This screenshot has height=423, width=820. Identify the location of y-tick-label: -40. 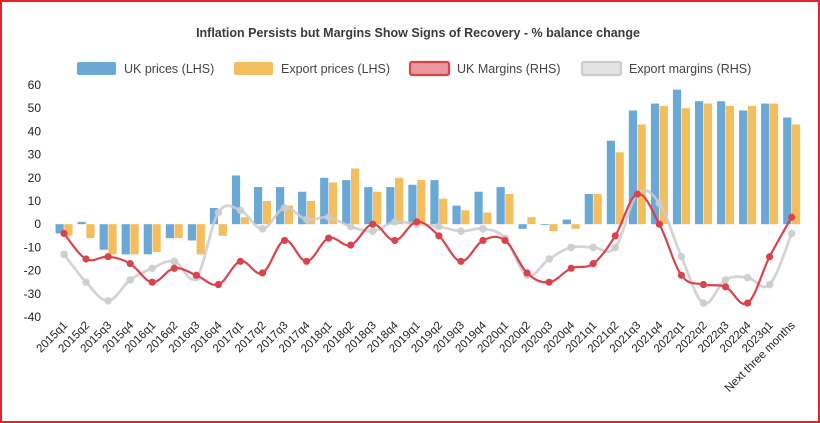
(33, 317).